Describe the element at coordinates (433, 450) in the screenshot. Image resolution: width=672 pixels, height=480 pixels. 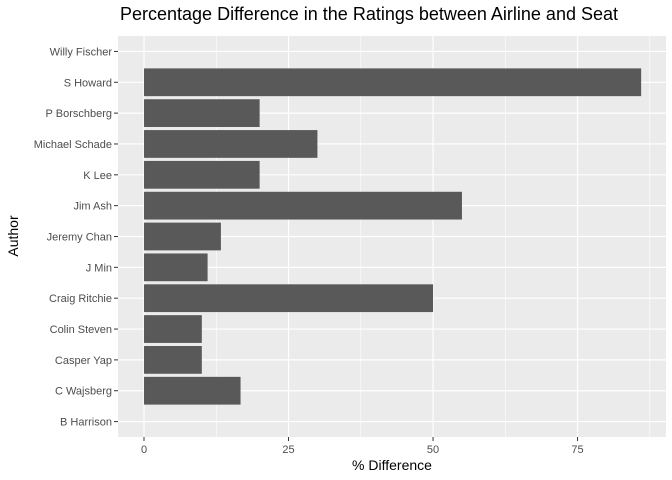
I see `x-tick-label: 50` at that location.